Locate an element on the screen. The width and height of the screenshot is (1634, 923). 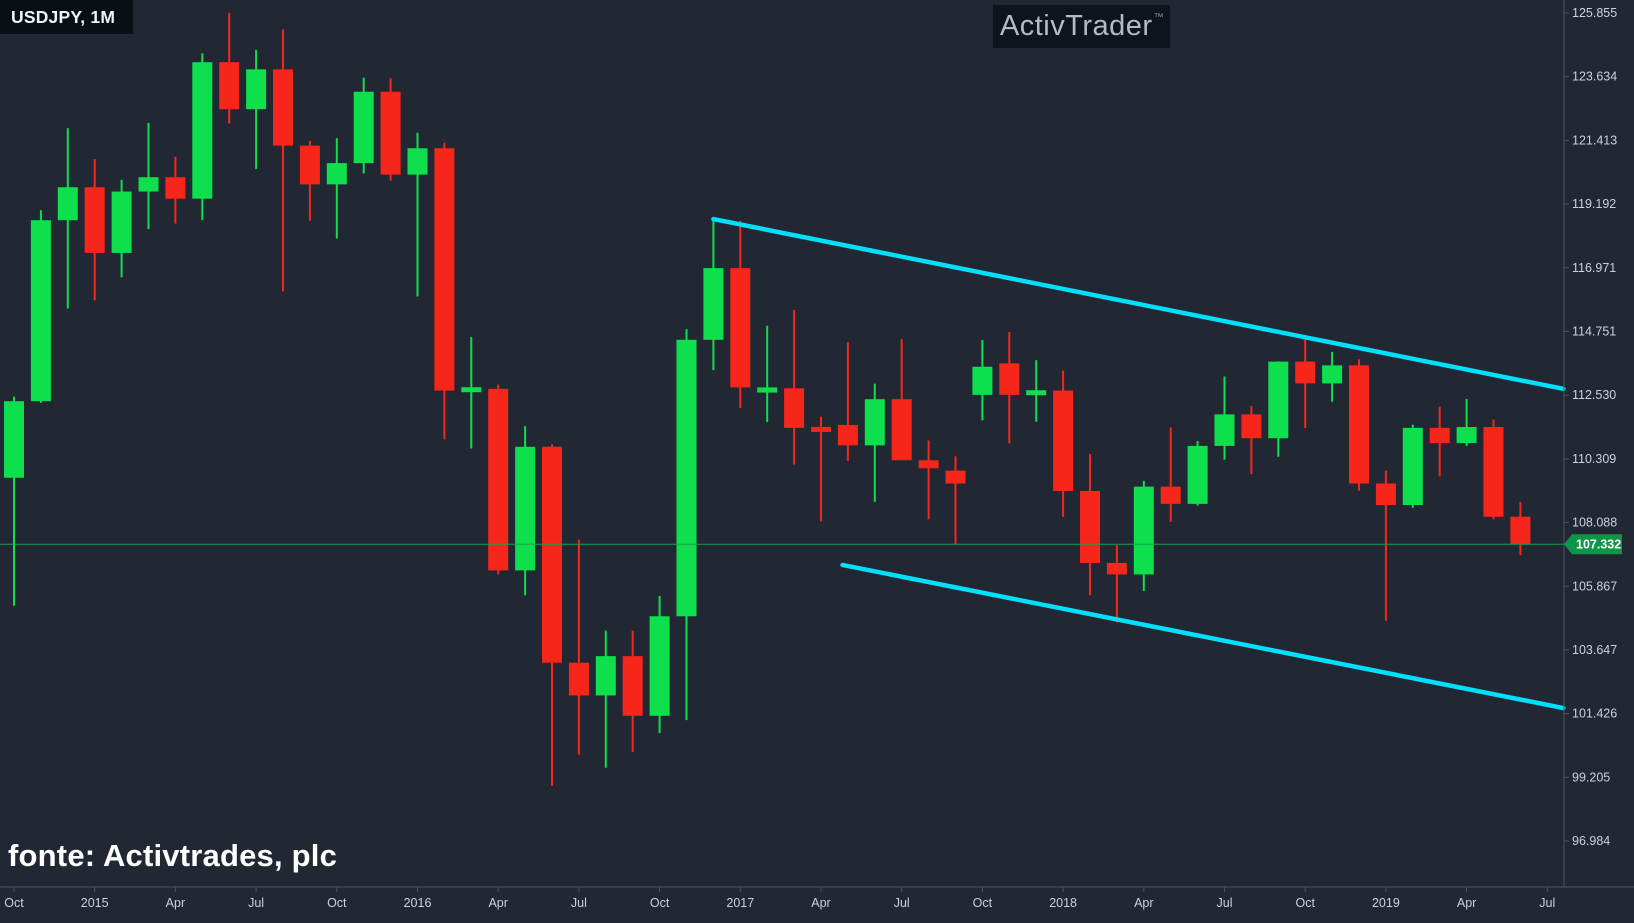
price-tick-label: 108.088 is located at coordinates (1594, 523).